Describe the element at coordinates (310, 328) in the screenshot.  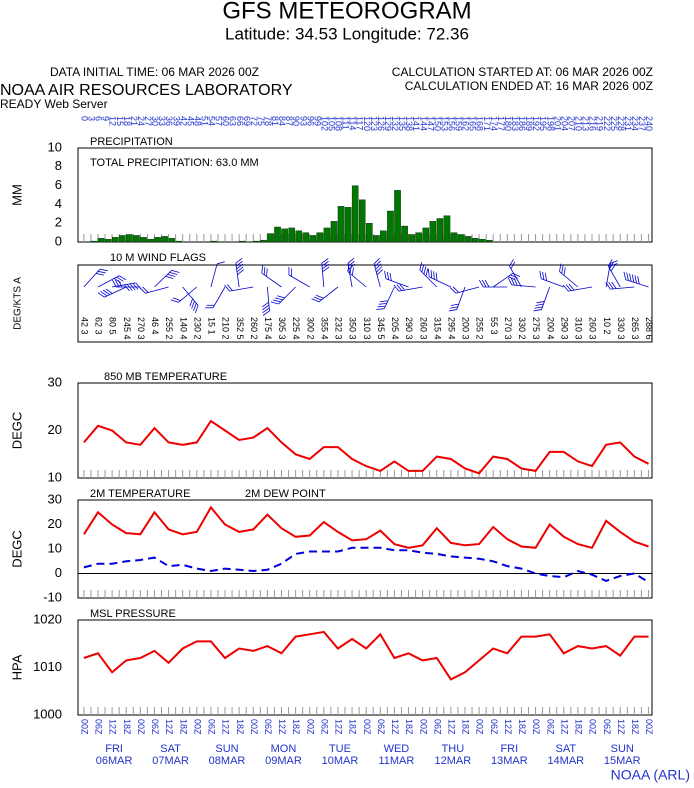
I see `wind-label: 300 2` at that location.